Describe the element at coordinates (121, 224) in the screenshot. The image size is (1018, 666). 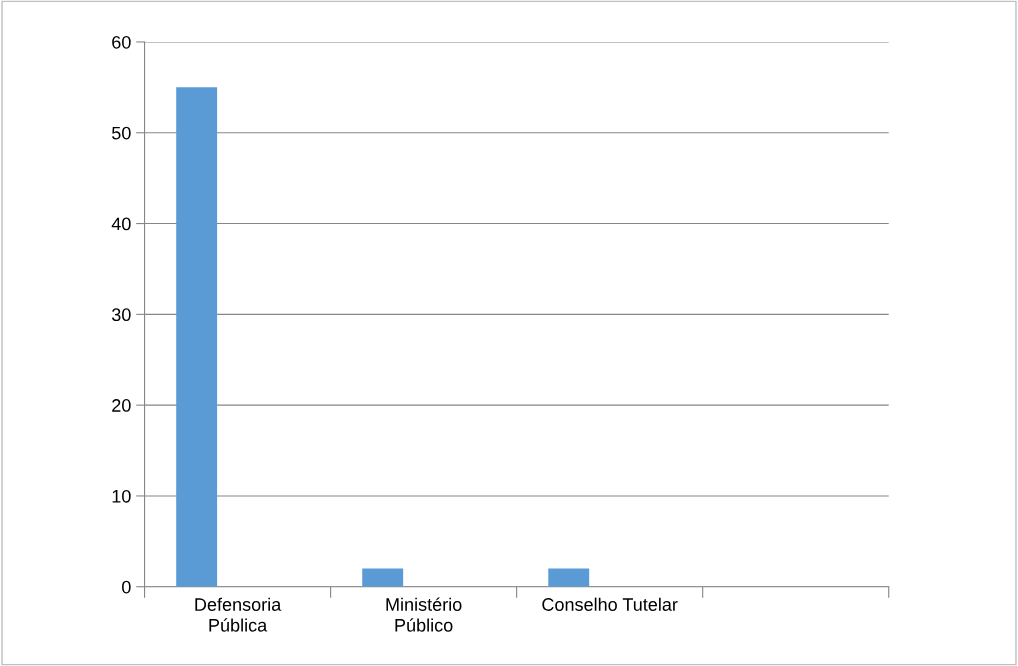
I see `y-tick-label: 40` at that location.